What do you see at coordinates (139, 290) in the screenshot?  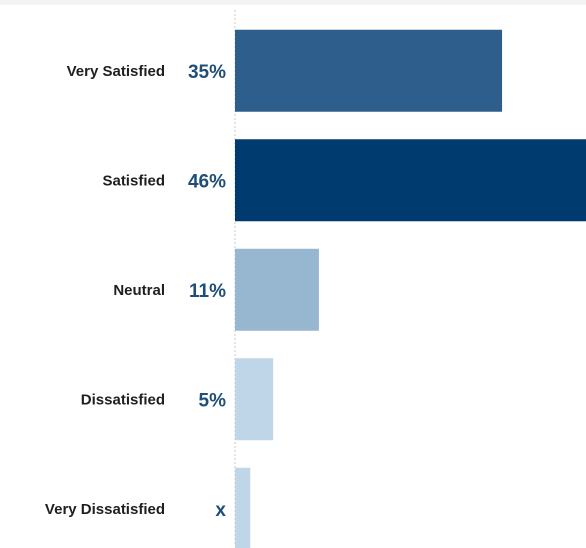 I see `category-label-neutral: Neutral` at bounding box center [139, 290].